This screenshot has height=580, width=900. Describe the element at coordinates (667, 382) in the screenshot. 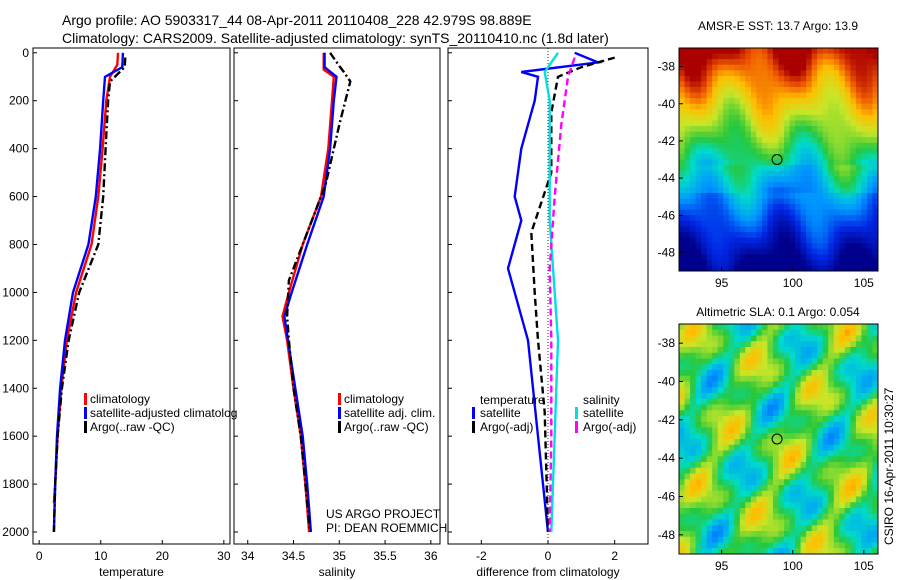

I see `map-y-tick-label: -40` at that location.